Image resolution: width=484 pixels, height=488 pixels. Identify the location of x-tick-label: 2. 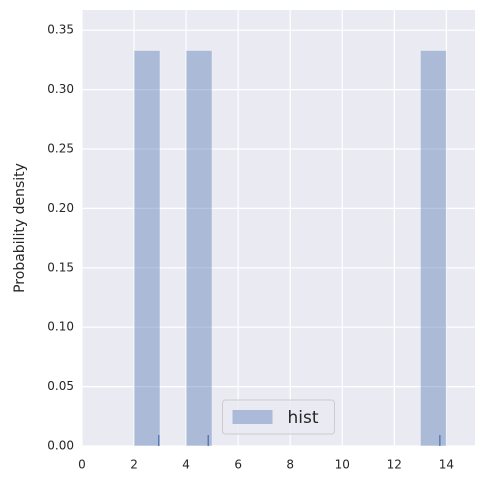
(134, 465).